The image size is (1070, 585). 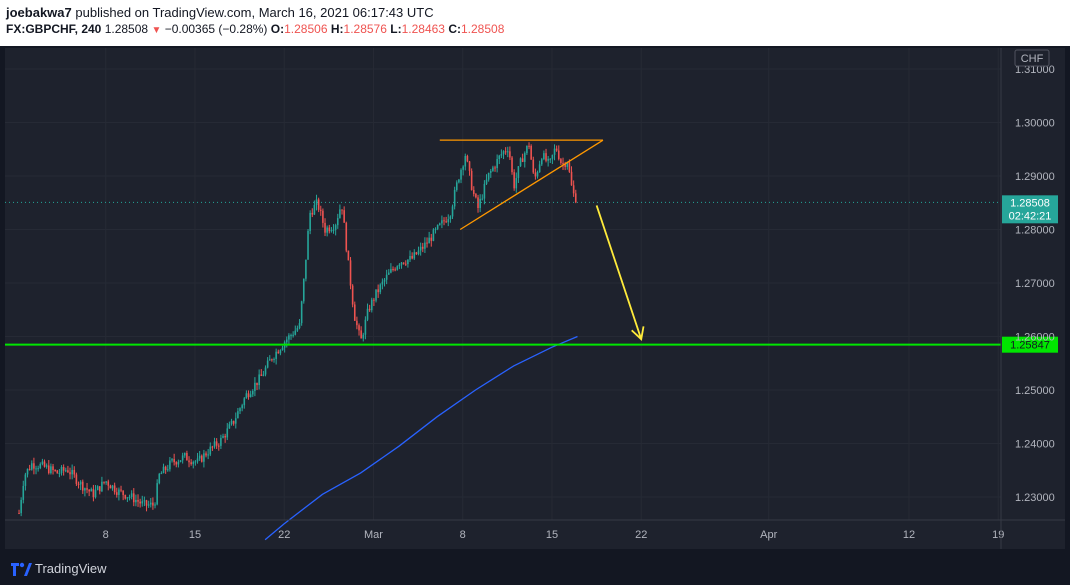 I want to click on currency-label: CHF, so click(x=1032, y=59).